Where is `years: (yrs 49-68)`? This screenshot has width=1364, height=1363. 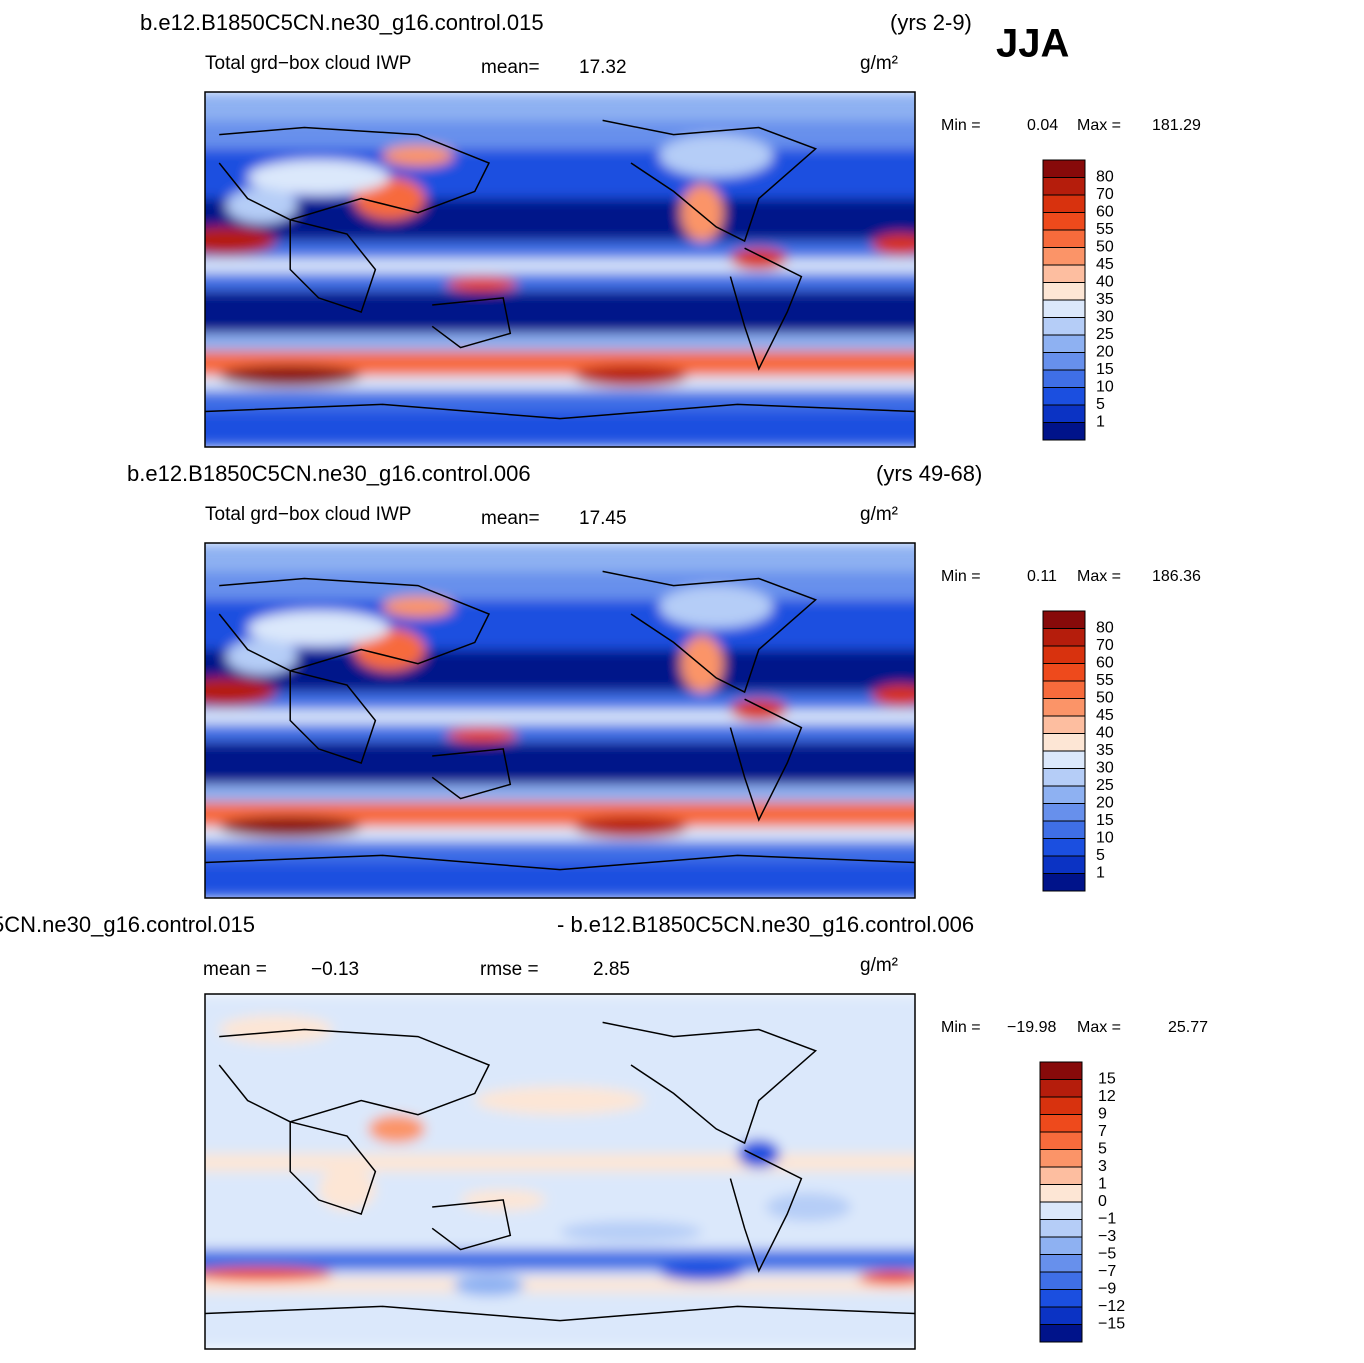 years: (yrs 49-68) is located at coordinates (929, 473).